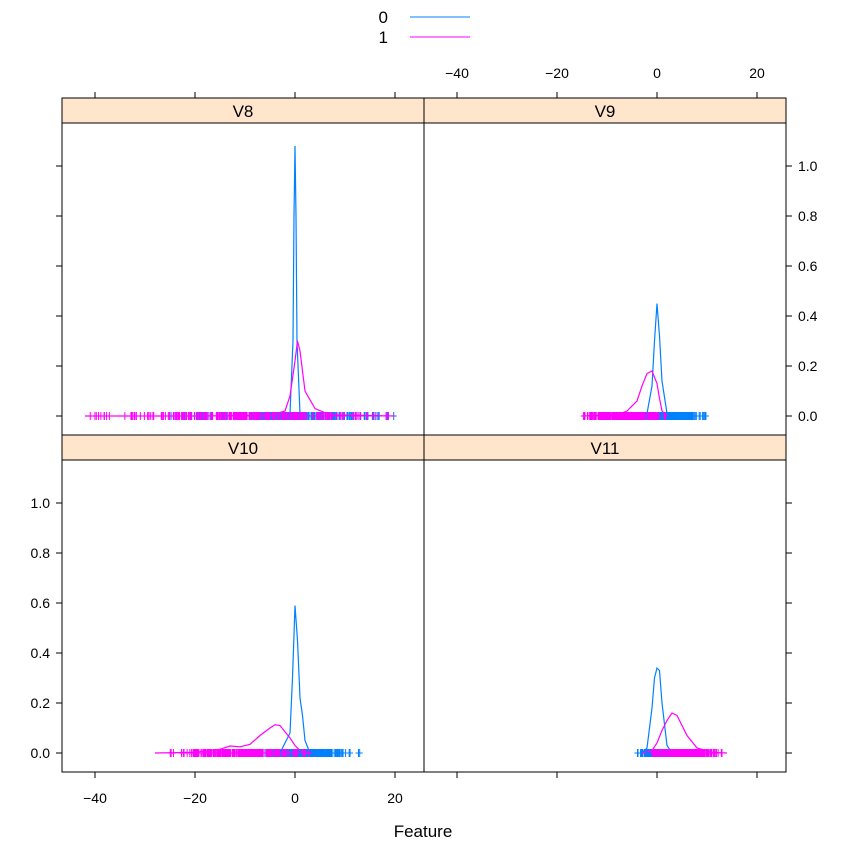  What do you see at coordinates (243, 448) in the screenshot?
I see `strip-label: V10` at bounding box center [243, 448].